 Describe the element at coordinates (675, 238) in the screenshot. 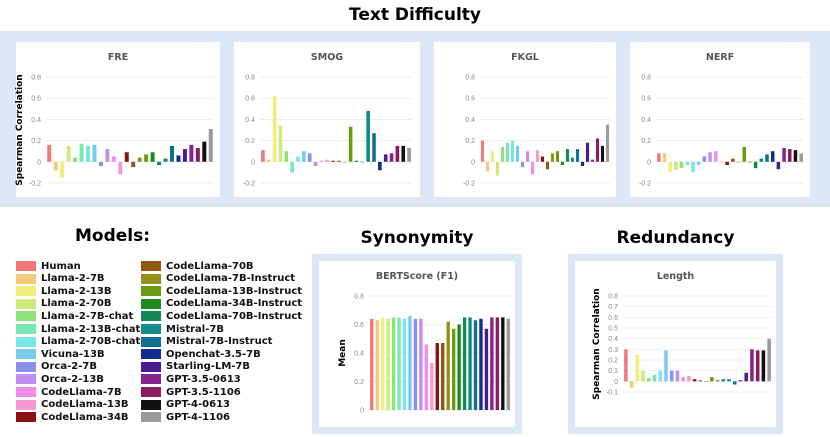

I see `redundancy-title: Redundancy` at that location.